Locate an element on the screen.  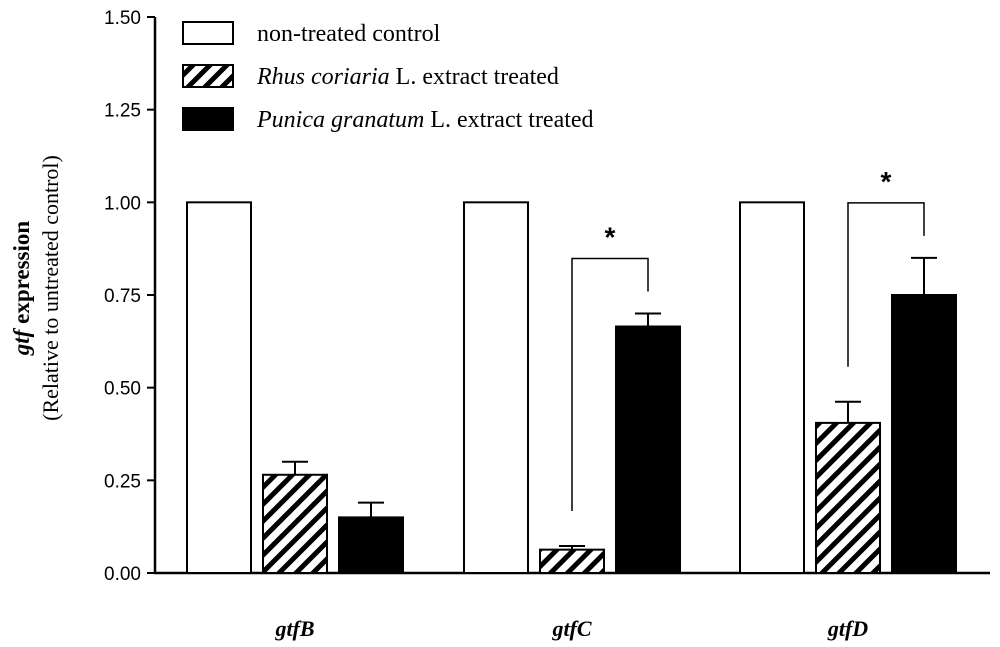
legend-label-italic: Rhus coriaria is located at coordinates (323, 77).